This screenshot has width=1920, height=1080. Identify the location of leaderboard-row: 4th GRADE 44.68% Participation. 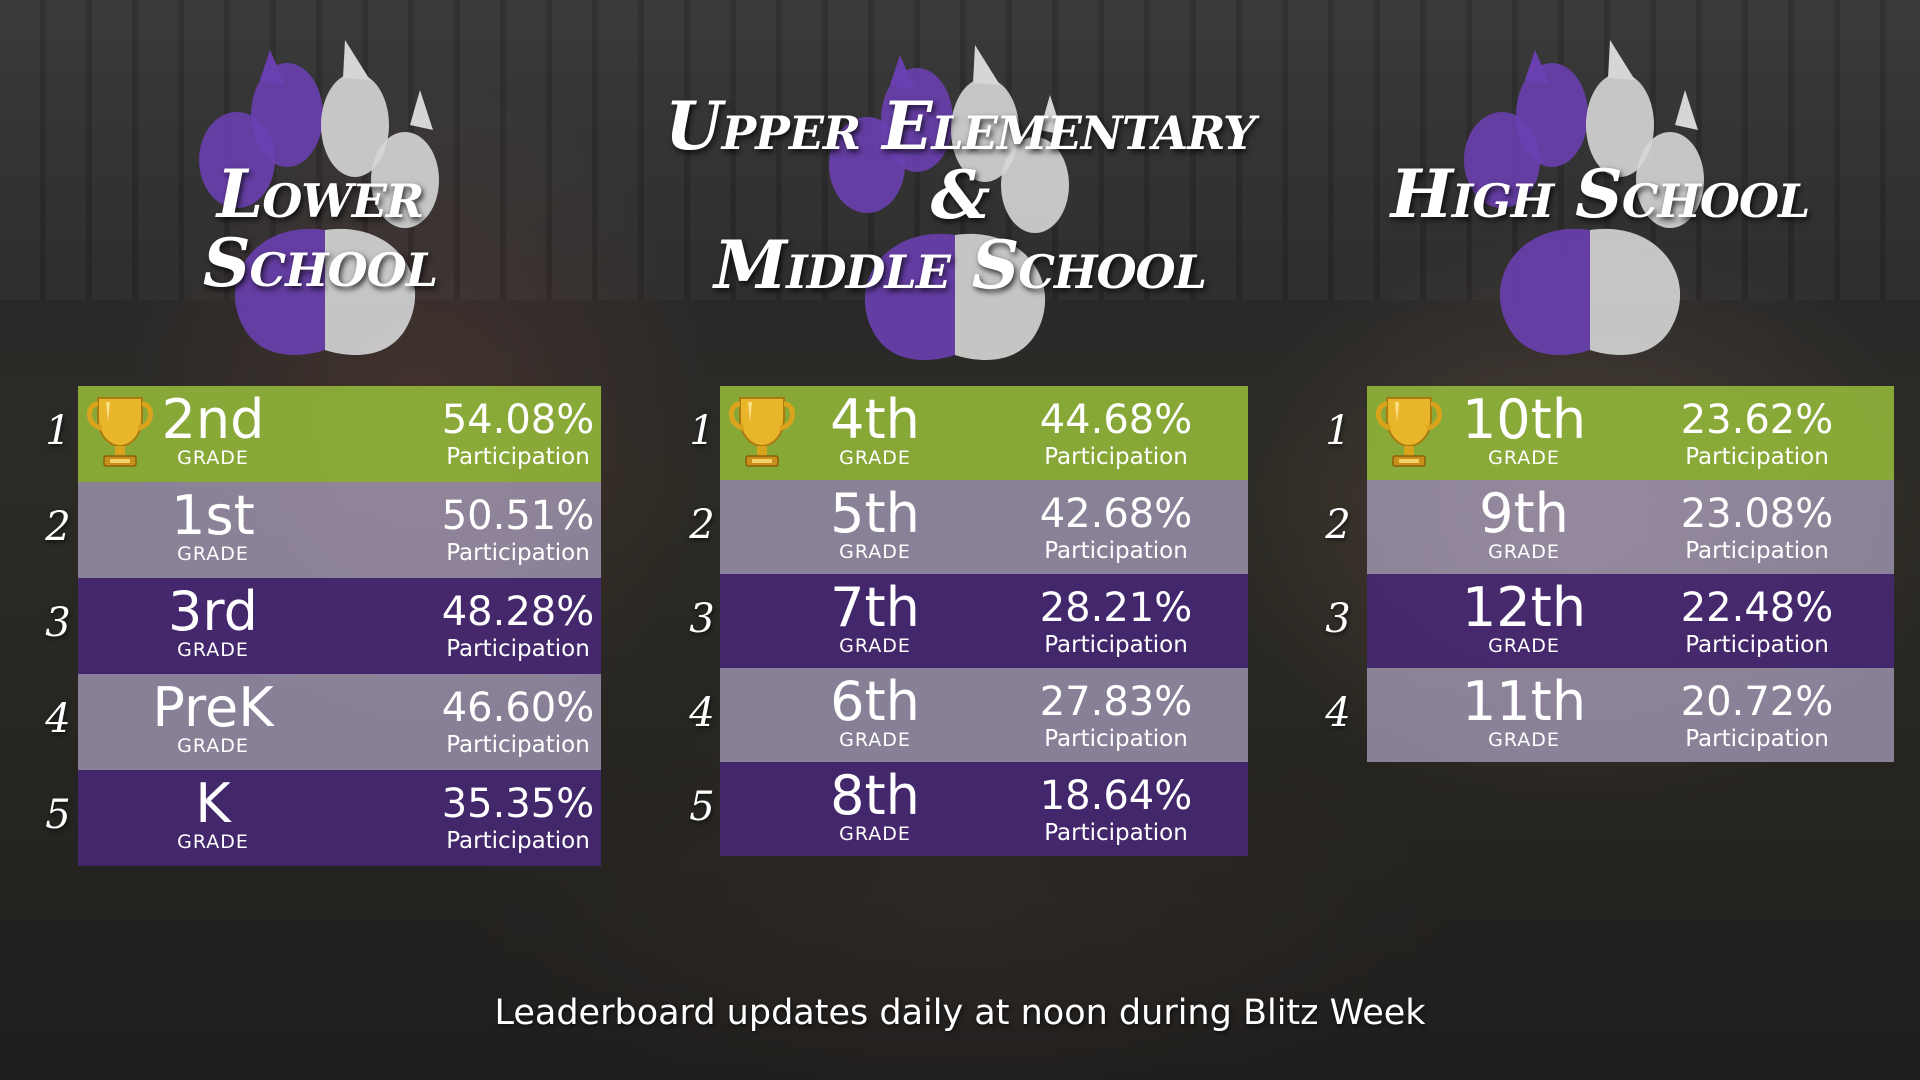
(984, 433).